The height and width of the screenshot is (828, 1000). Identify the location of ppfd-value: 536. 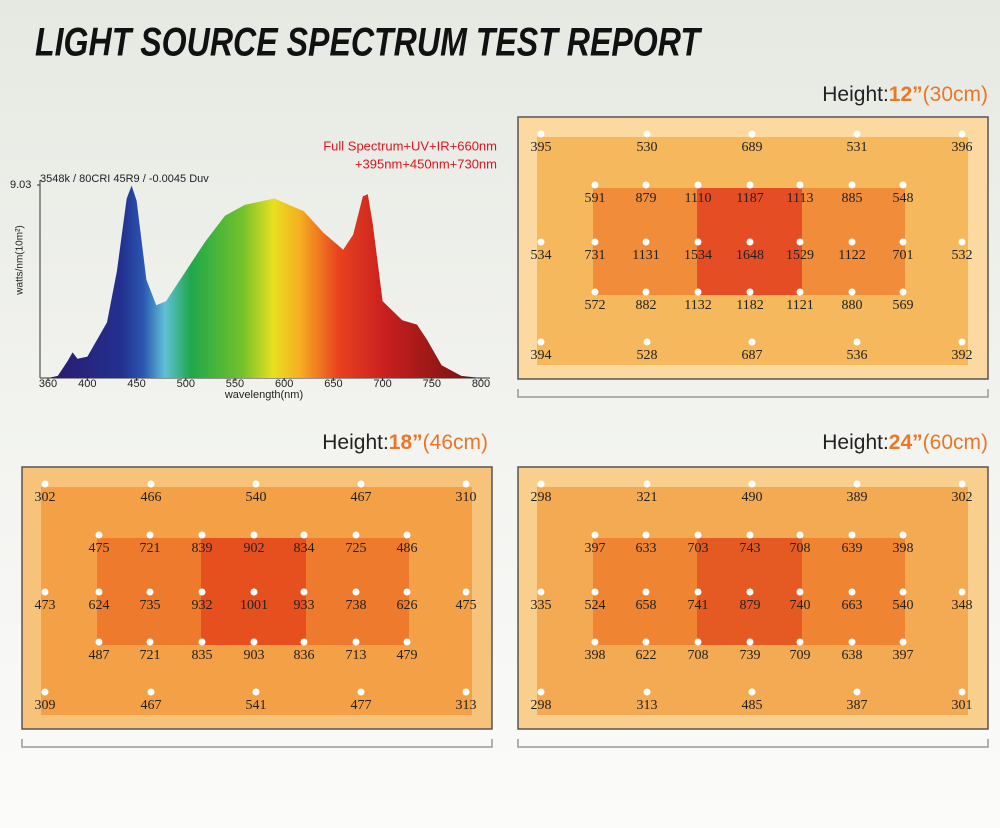
(857, 355).